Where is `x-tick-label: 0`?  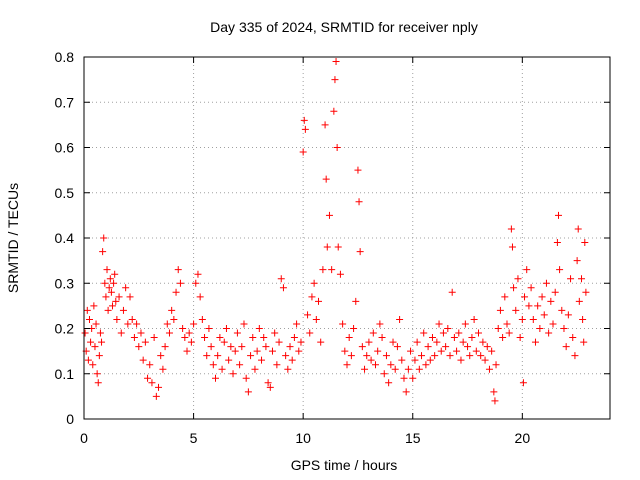 x-tick-label: 0 is located at coordinates (84, 438).